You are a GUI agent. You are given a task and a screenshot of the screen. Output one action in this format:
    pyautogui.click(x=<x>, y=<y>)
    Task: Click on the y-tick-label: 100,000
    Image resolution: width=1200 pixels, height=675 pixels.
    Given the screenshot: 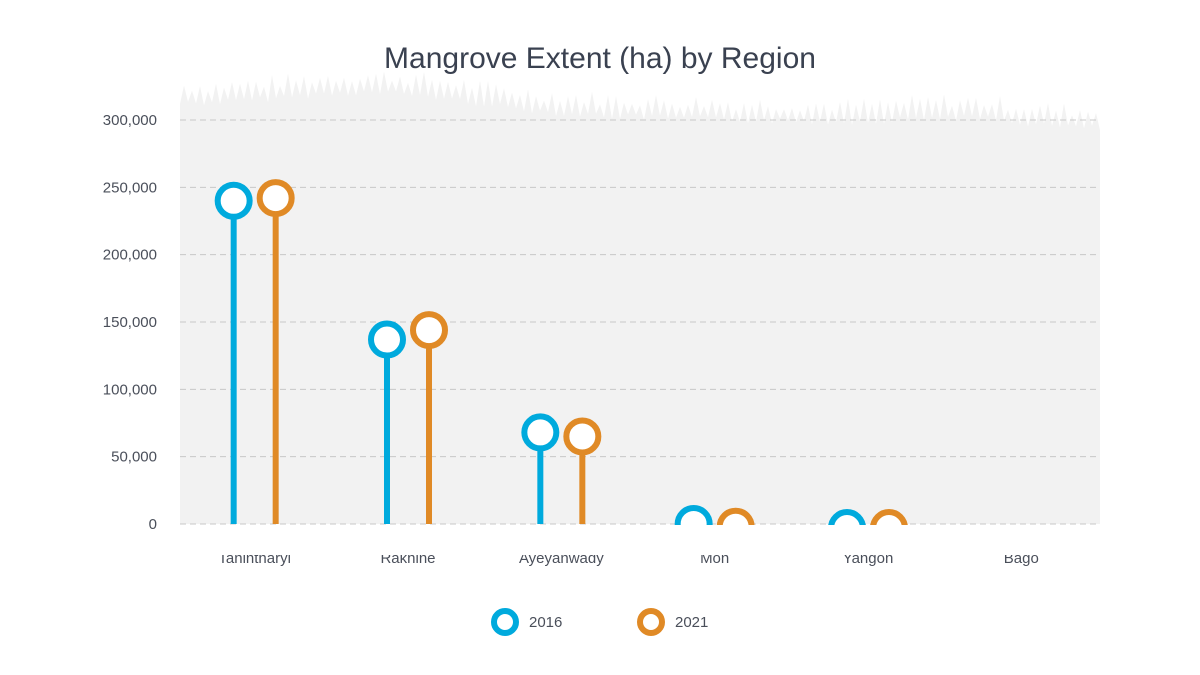 What is the action you would take?
    pyautogui.click(x=130, y=389)
    